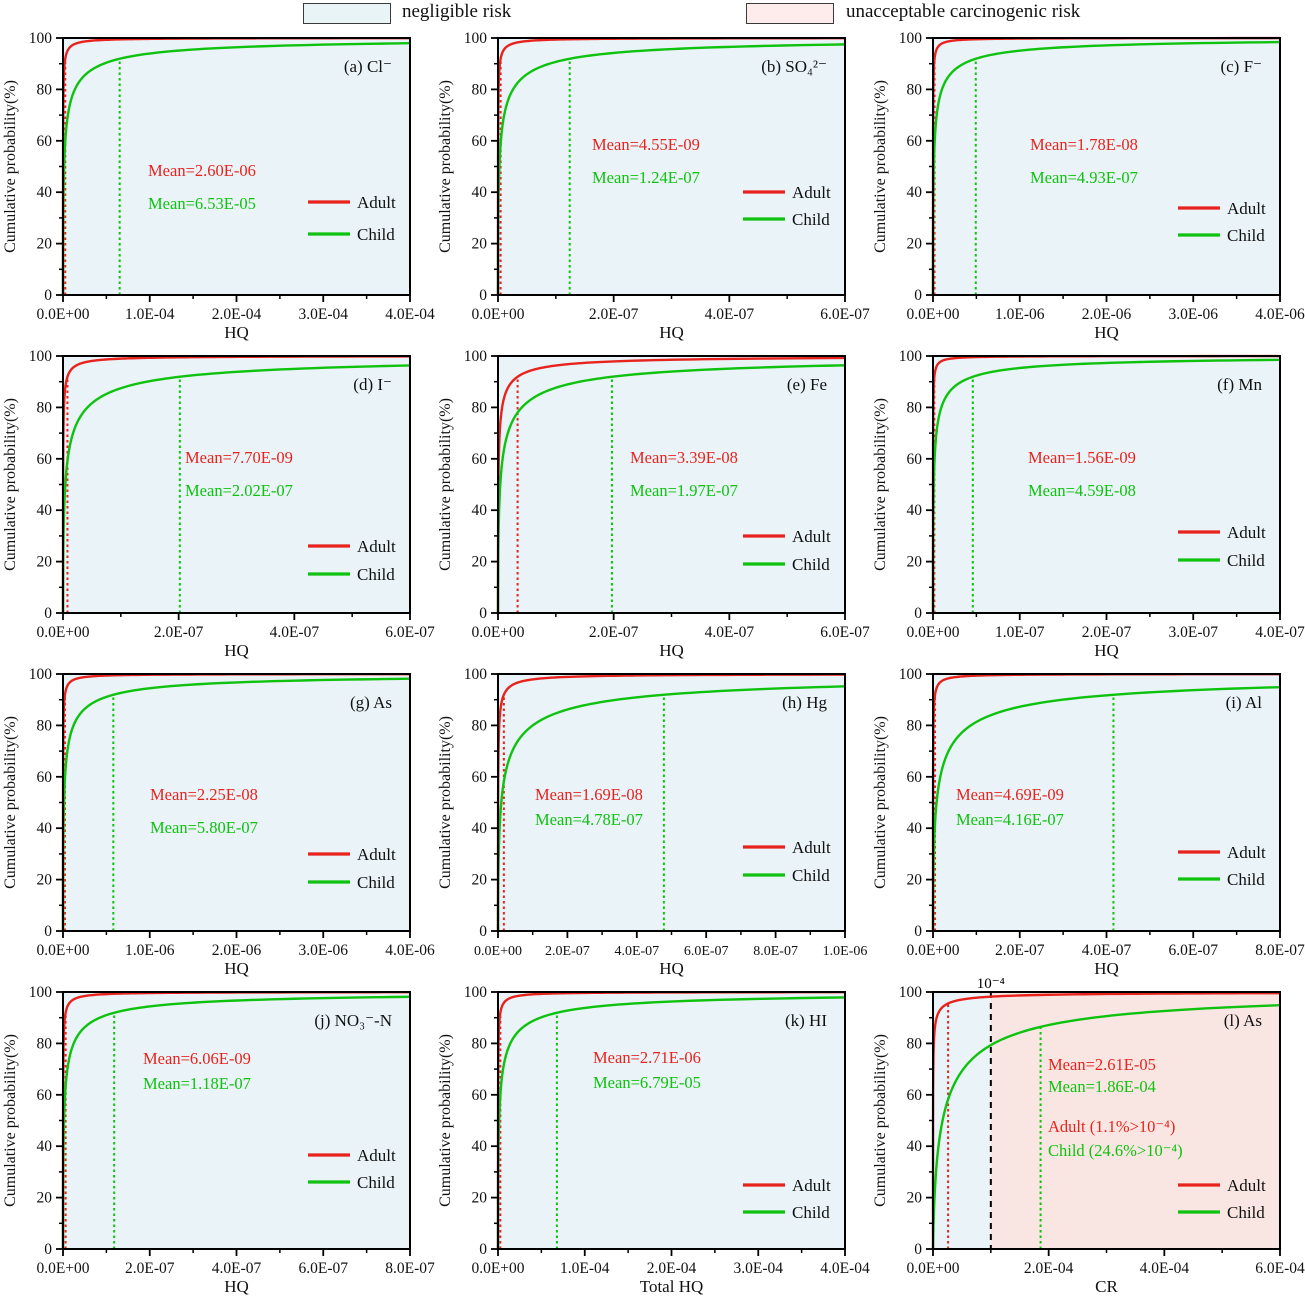 The height and width of the screenshot is (1302, 1305). What do you see at coordinates (1082, 490) in the screenshot?
I see `child-mean-label: Mean=4.59E-08` at bounding box center [1082, 490].